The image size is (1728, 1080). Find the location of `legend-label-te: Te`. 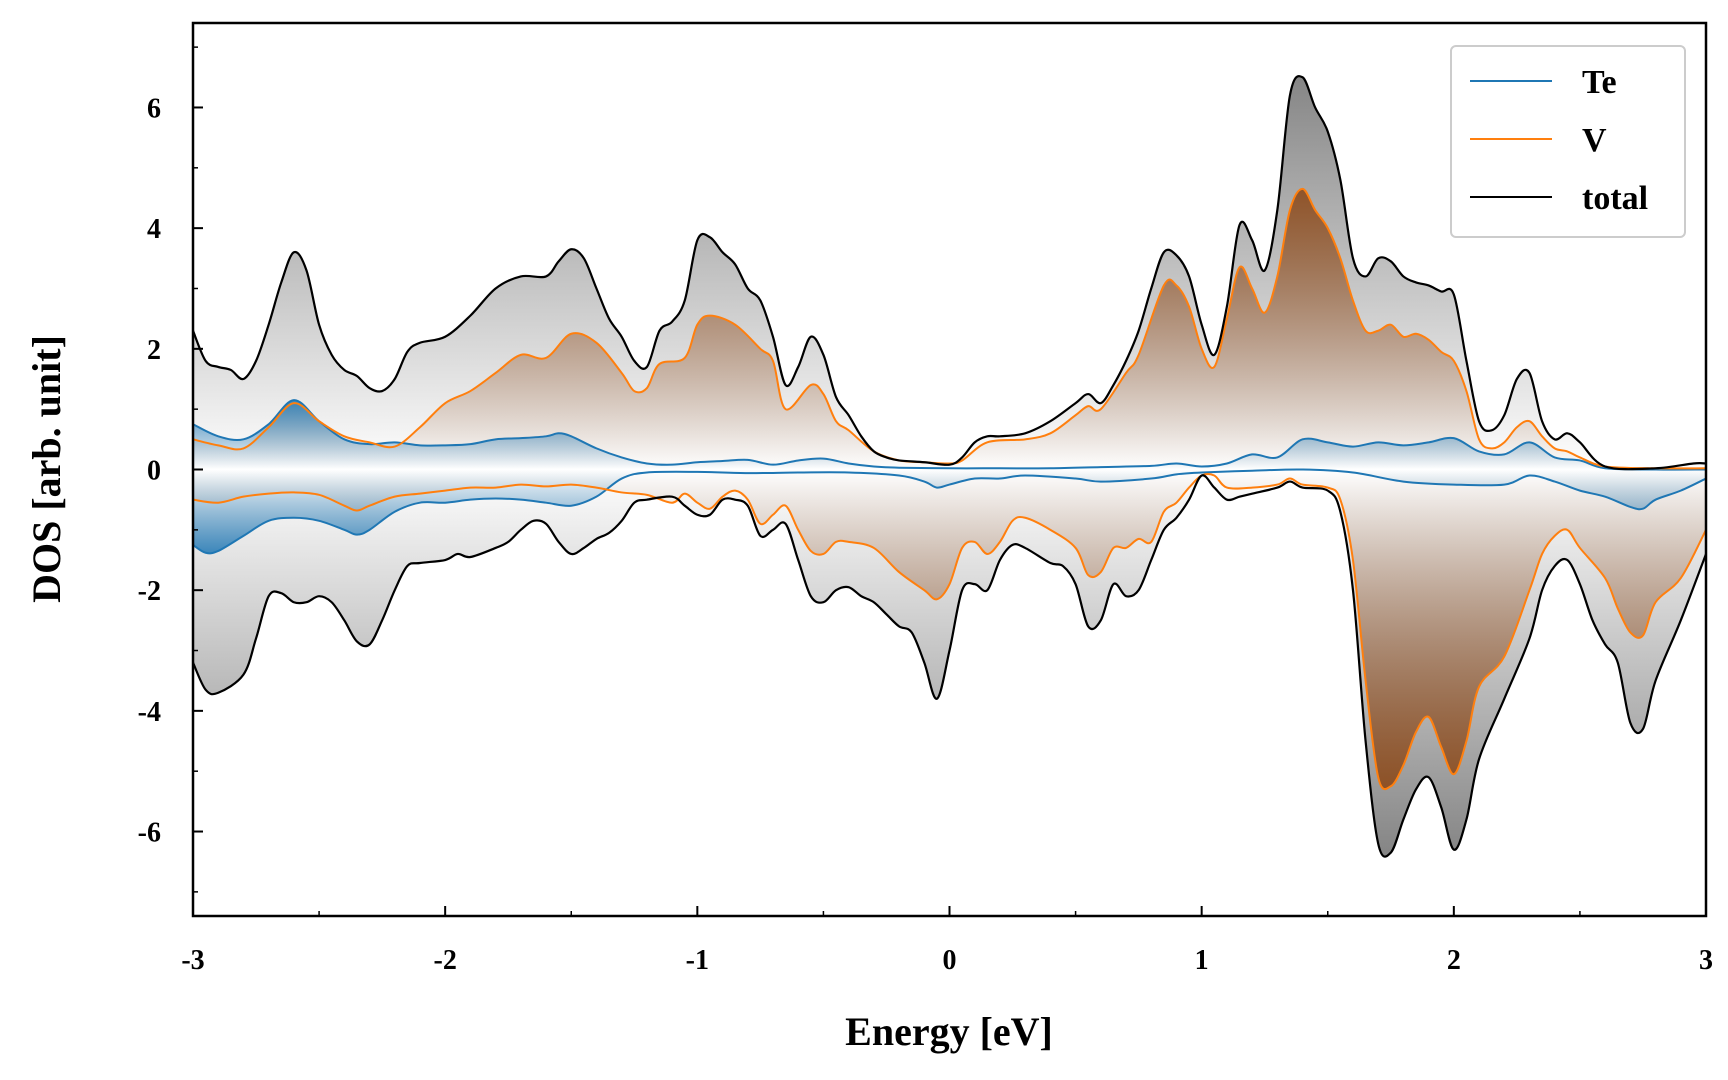

legend-label-te: Te is located at coordinates (1599, 82).